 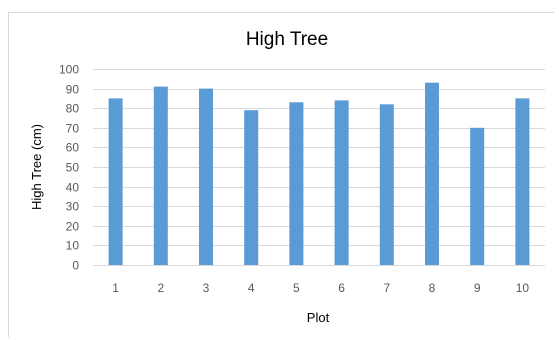 What do you see at coordinates (73, 207) in the screenshot?
I see `y-tick-label: 30` at bounding box center [73, 207].